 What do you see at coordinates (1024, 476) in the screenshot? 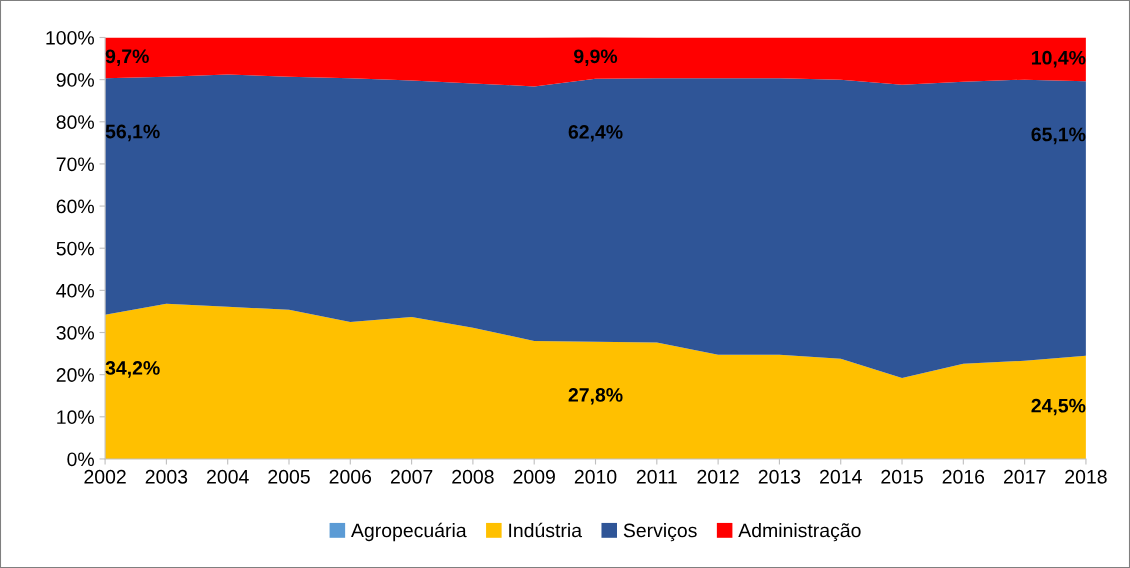
I see `x-tick-label: 2017` at bounding box center [1024, 476].